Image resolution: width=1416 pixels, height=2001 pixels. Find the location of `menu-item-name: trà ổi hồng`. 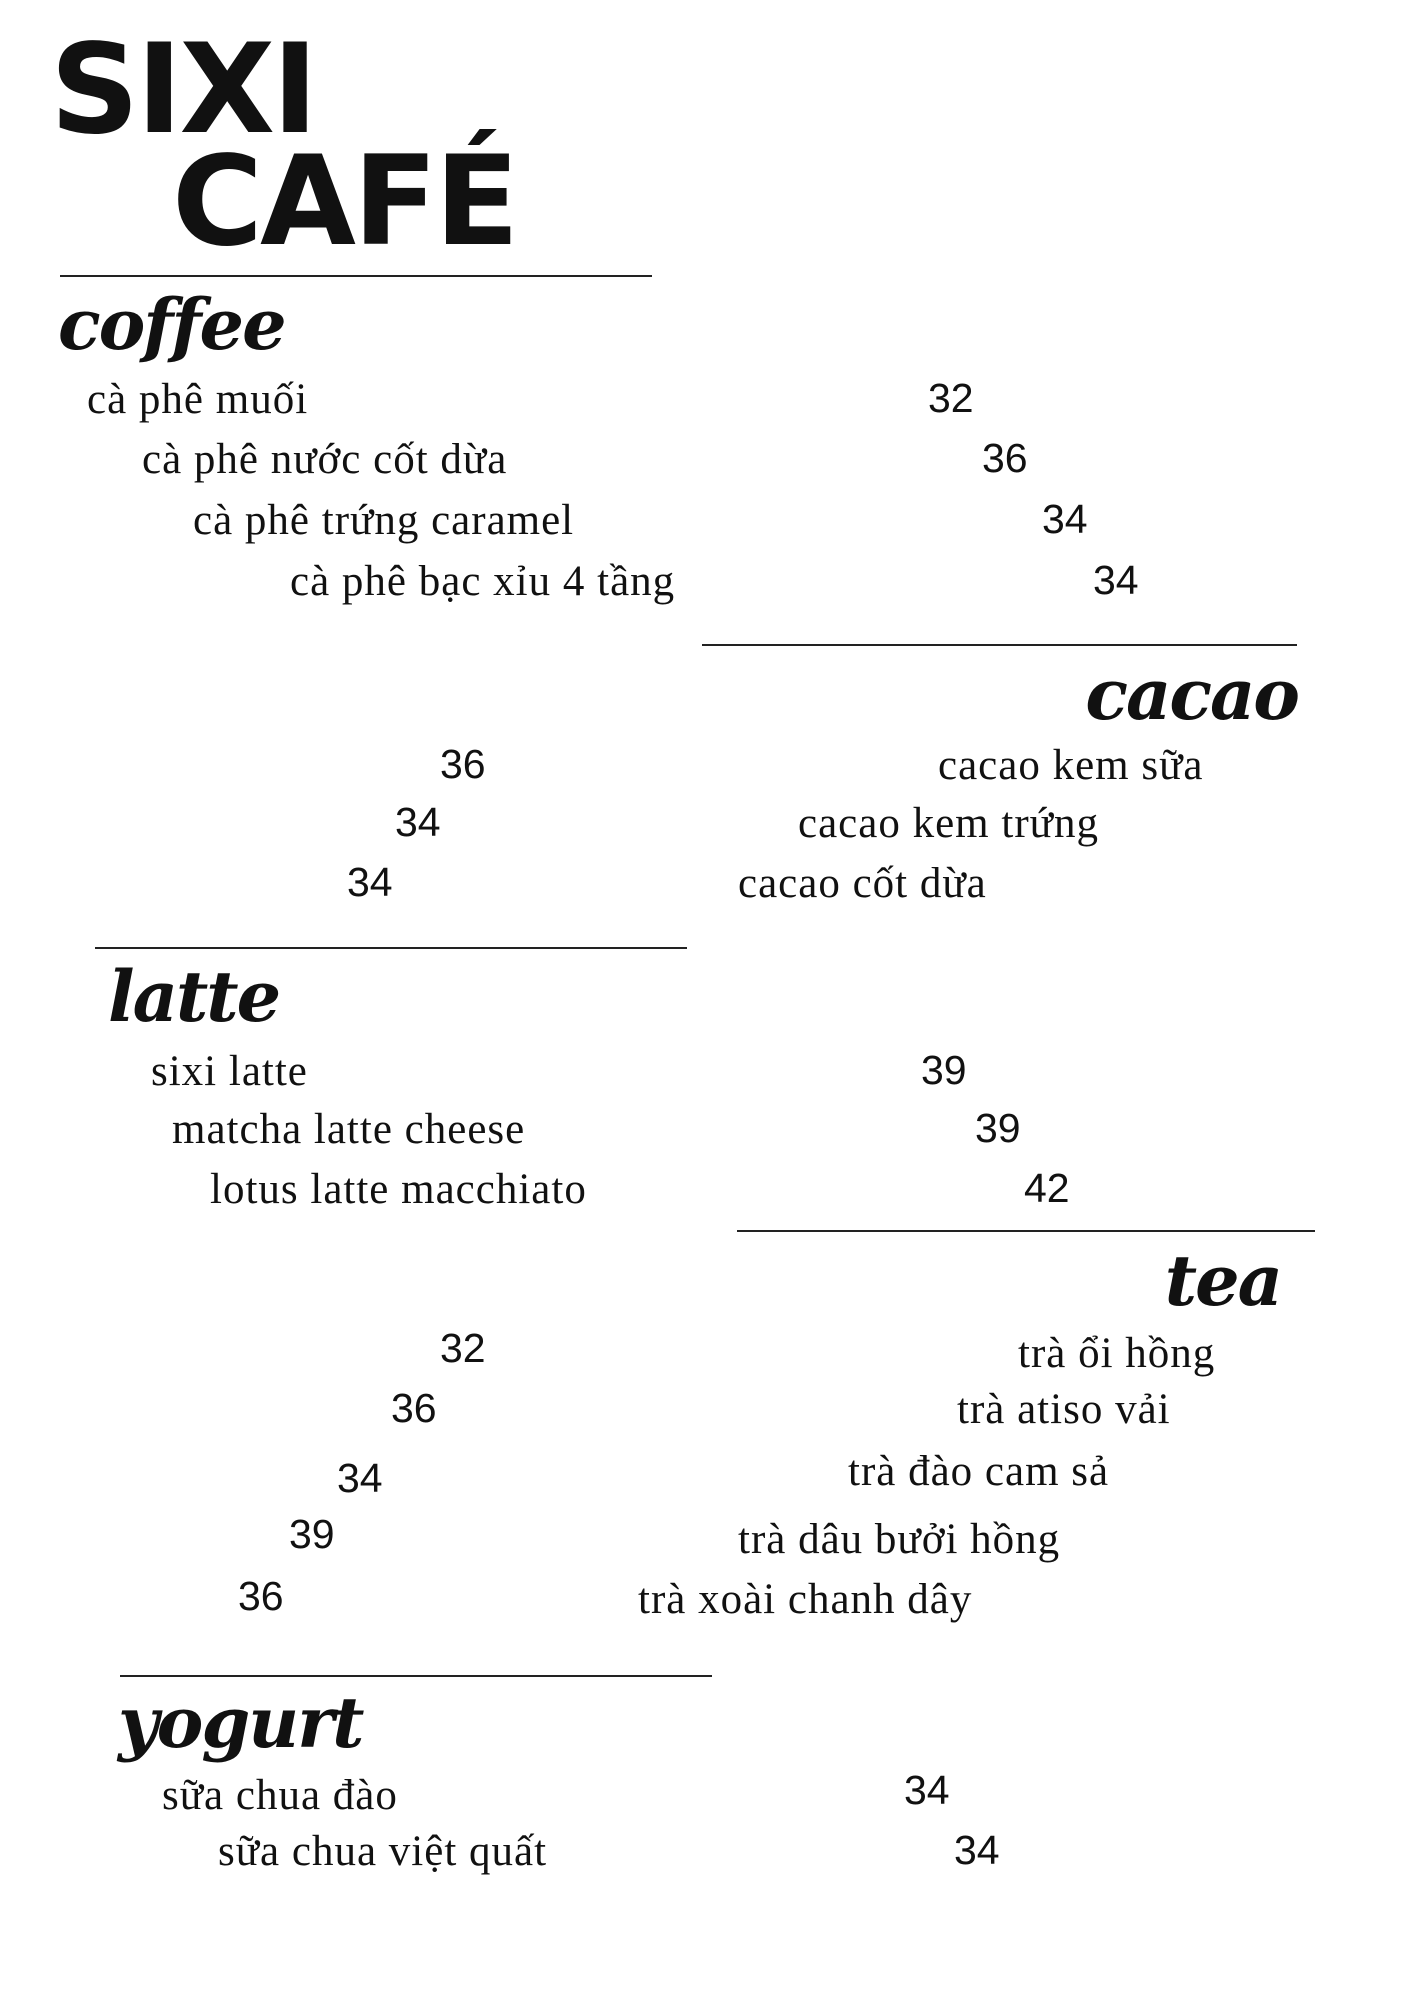

menu-item-name: trà ổi hồng is located at coordinates (1117, 1353).